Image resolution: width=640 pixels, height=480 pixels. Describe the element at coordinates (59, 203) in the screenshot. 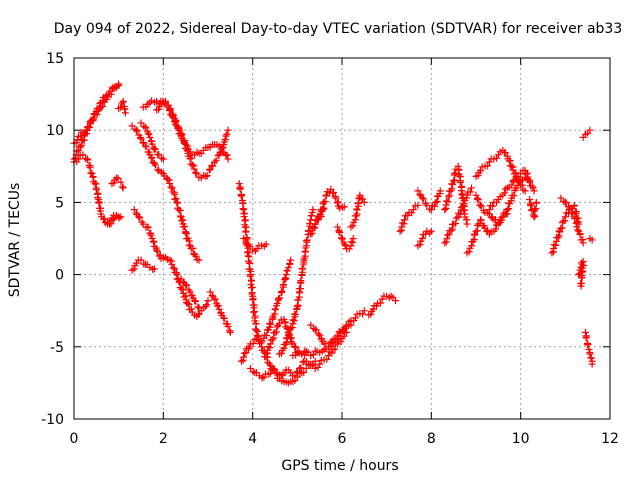

I see `y-tick-label: 5` at that location.